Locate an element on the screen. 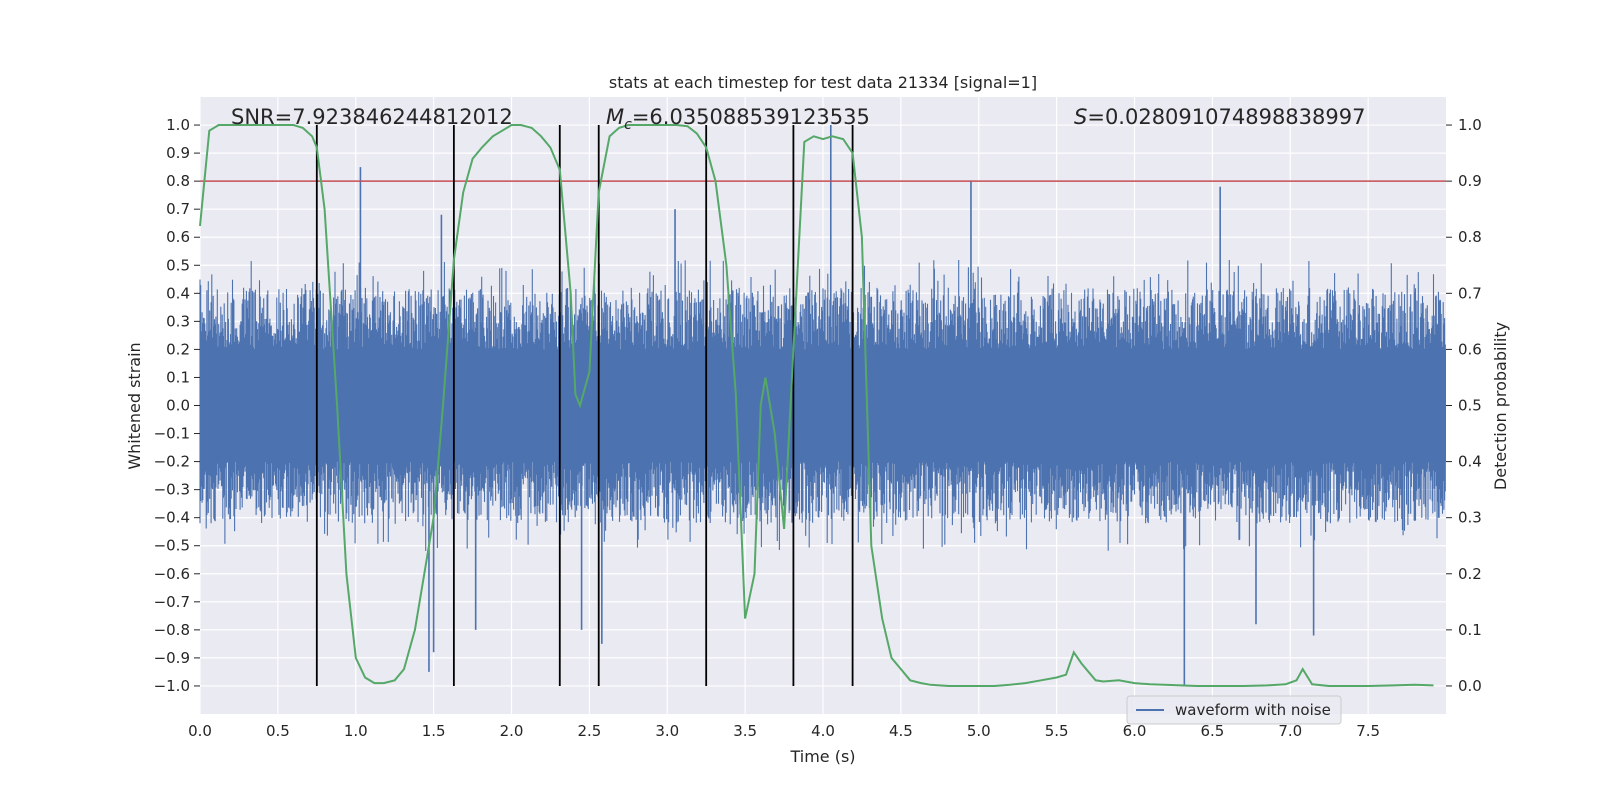 The height and width of the screenshot is (804, 1600). y-tick-label: −0.1 is located at coordinates (172, 434).